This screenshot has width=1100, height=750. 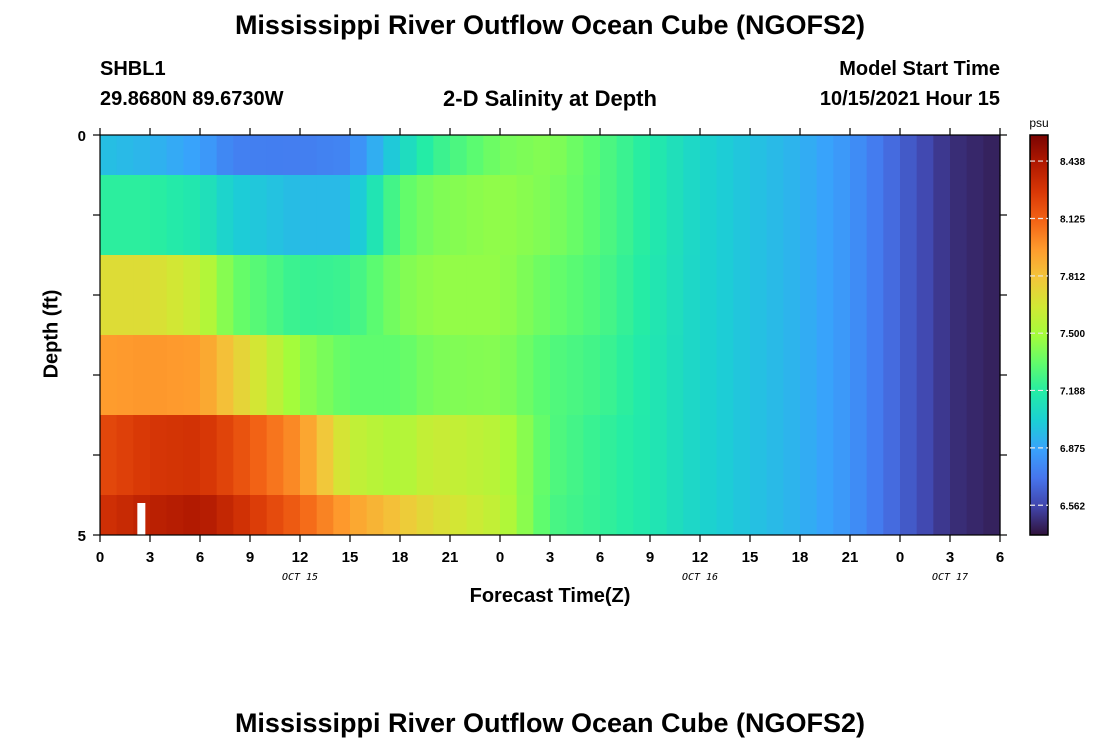 What do you see at coordinates (800, 557) in the screenshot?
I see `x-tick-label: 18` at bounding box center [800, 557].